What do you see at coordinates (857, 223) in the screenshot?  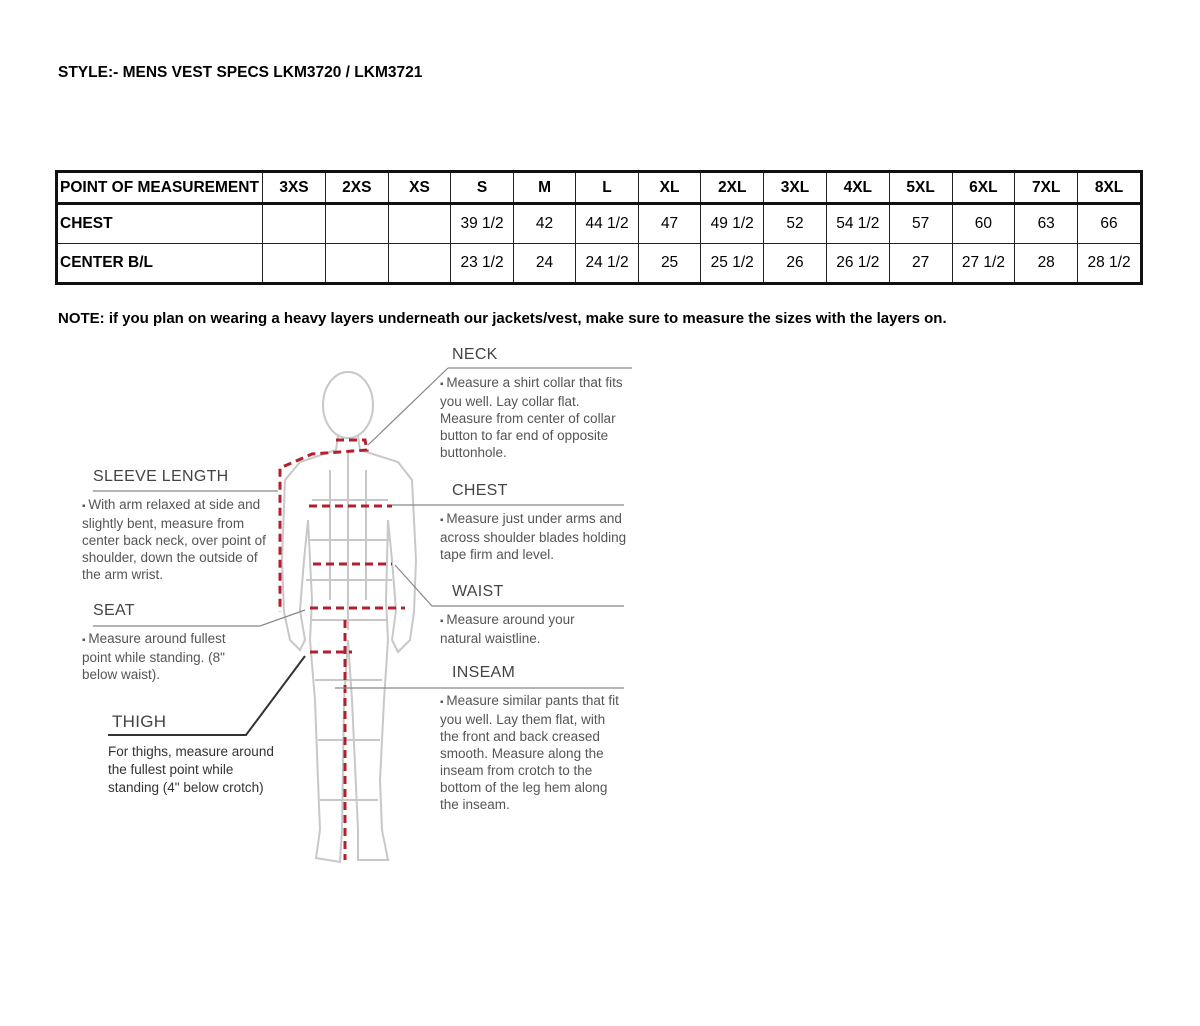 I see `table-cell: 54 1/2` at bounding box center [857, 223].